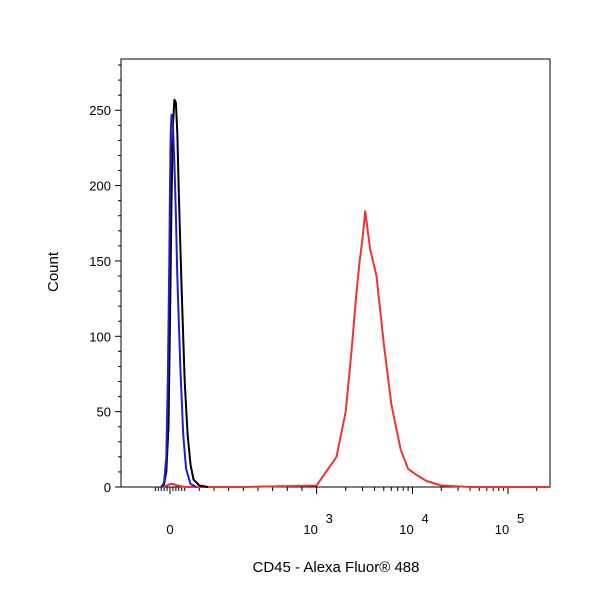 This screenshot has height=600, width=600. What do you see at coordinates (345, 512) in the screenshot?
I see `x-axis: 0 10 3 10 4 10 5` at bounding box center [345, 512].